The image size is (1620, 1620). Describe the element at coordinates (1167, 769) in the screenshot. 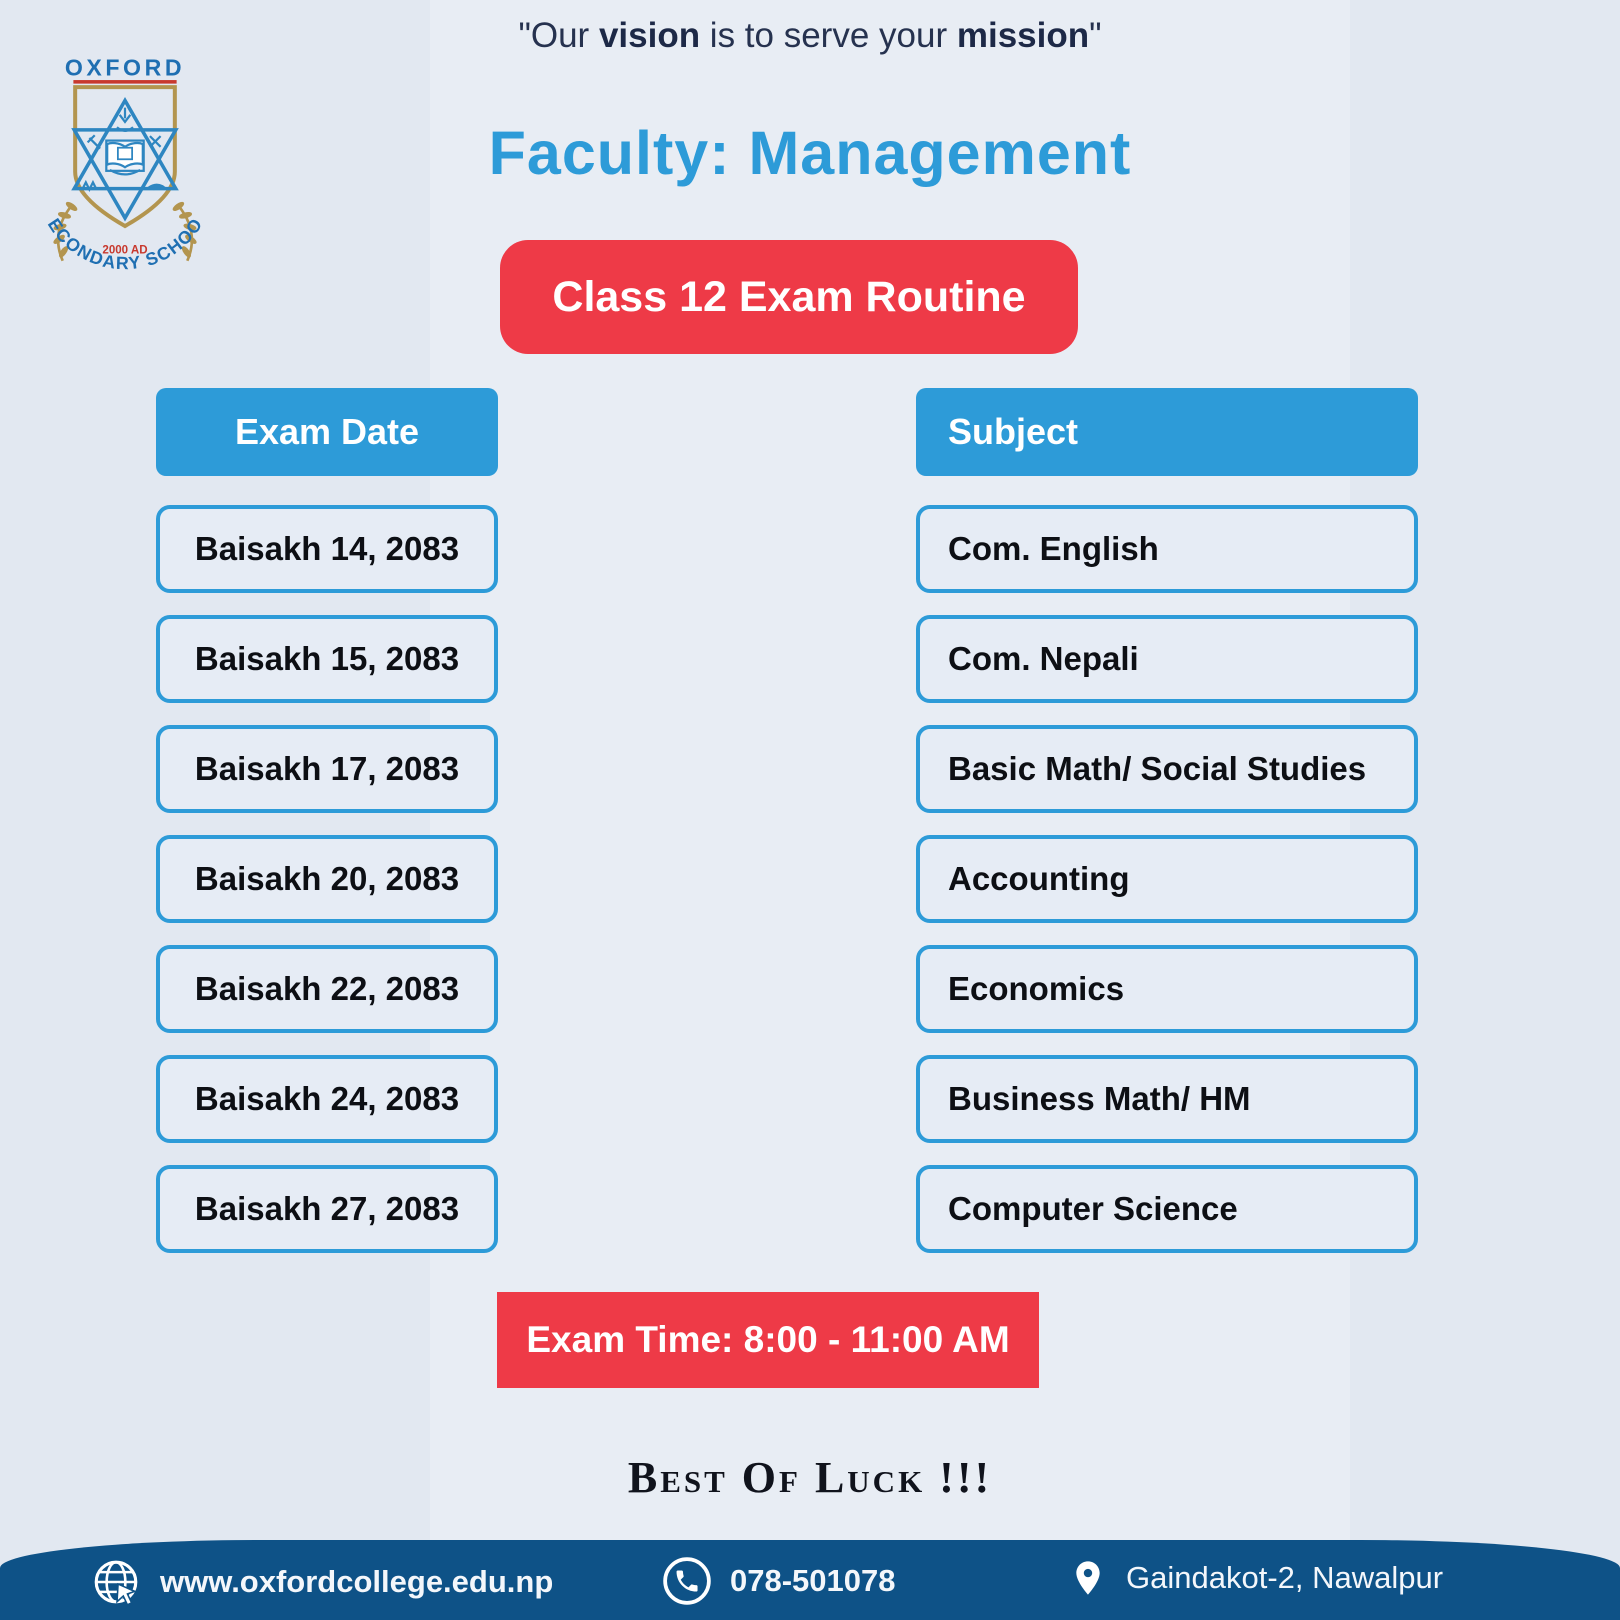

I see `subject-cell: Basic Math/ Social Studies` at that location.